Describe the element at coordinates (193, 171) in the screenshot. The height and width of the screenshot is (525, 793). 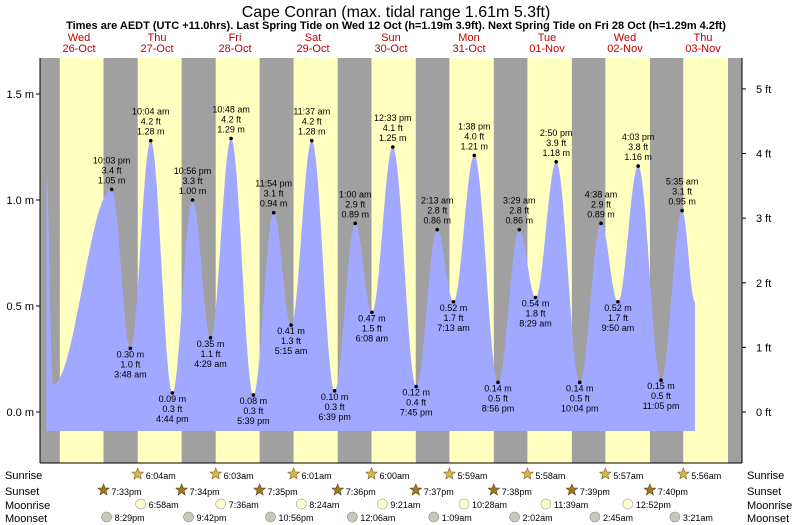
I see `extreme-label: 10:56 pm` at that location.